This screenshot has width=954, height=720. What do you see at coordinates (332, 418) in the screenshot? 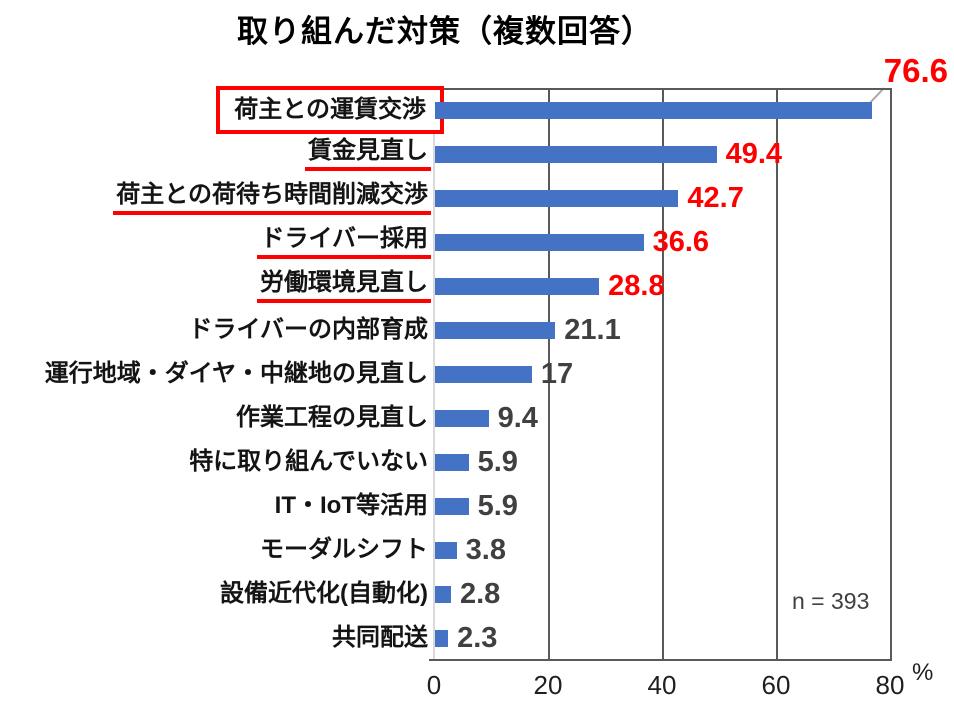
I see `category-text: 作業工程の見直し` at bounding box center [332, 418].